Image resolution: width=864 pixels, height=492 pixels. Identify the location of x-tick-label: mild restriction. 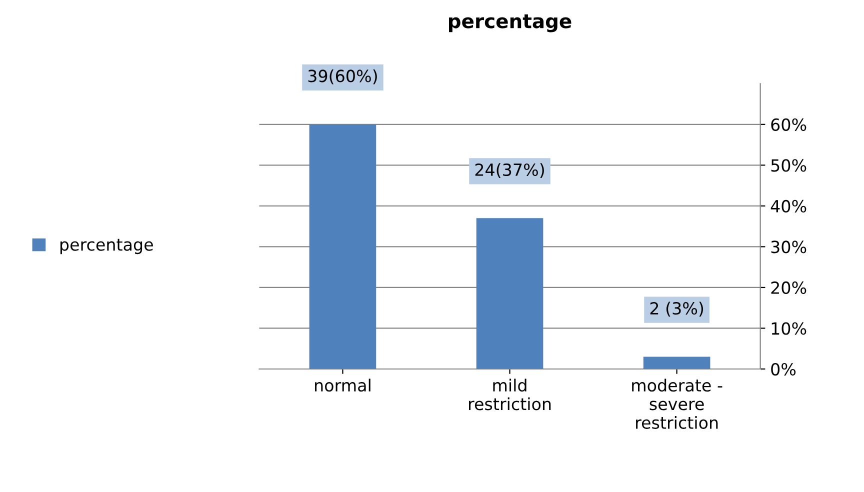
(510, 394).